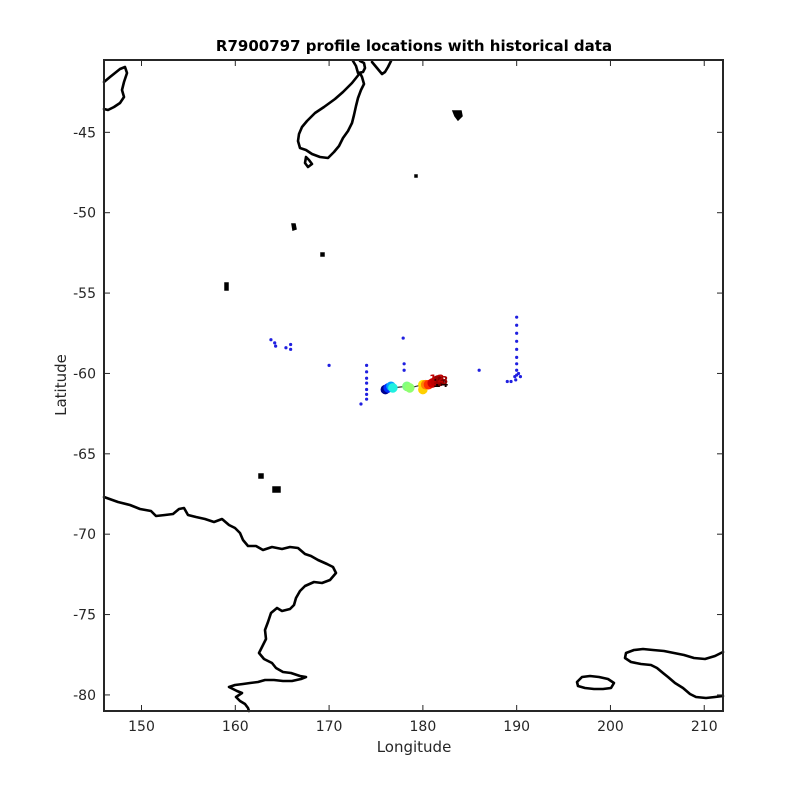  Describe the element at coordinates (674, 673) in the screenshot. I see `coast-antarctica-east` at that location.